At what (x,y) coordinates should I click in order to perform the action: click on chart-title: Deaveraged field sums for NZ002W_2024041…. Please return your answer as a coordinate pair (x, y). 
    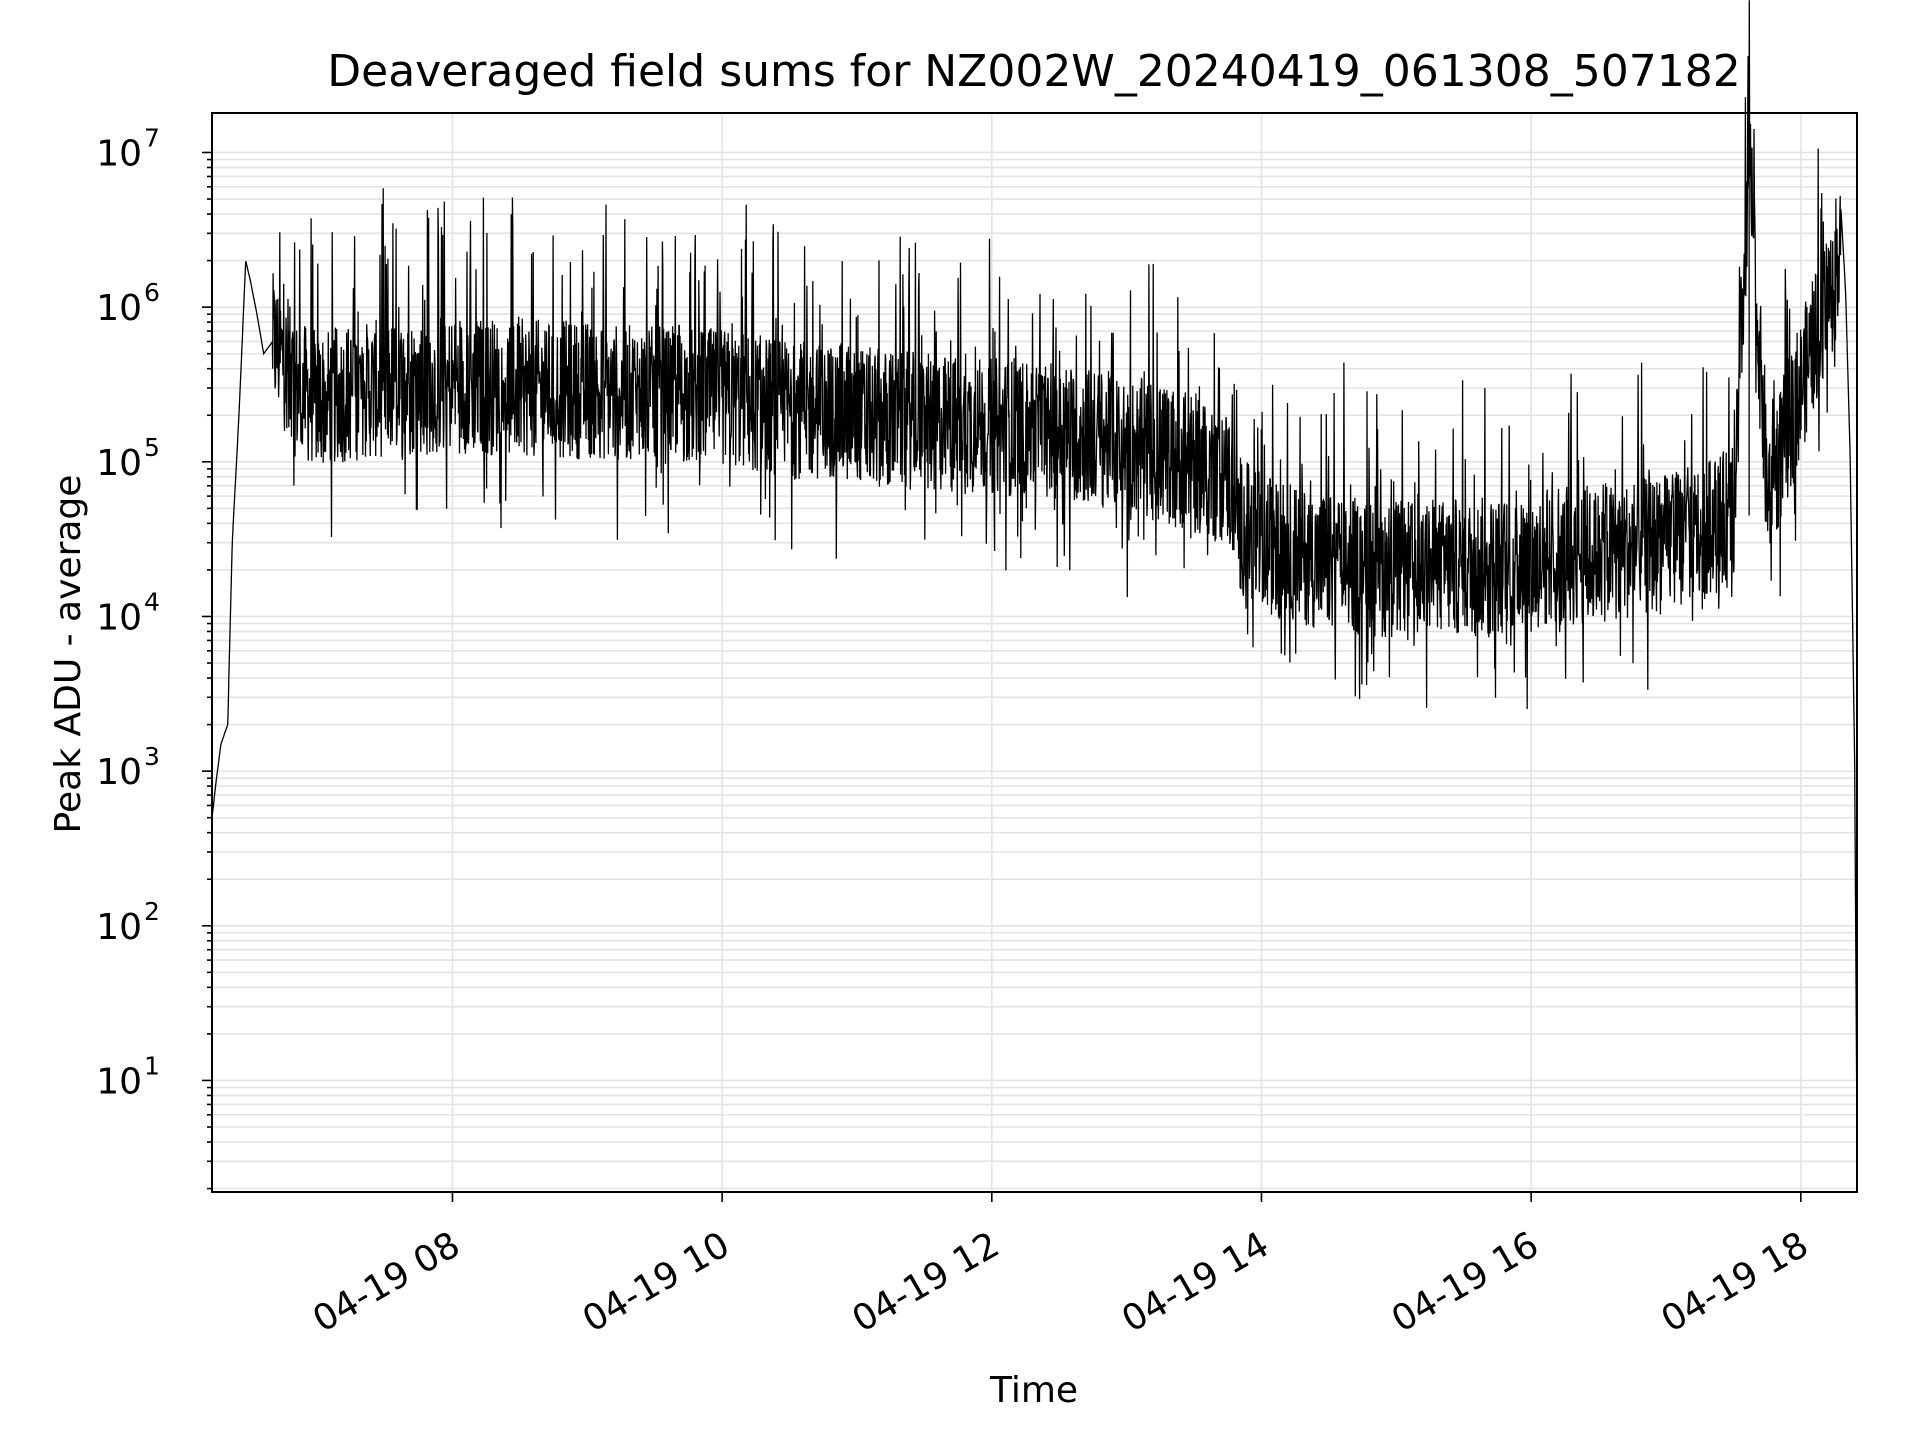
    Looking at the image, I should click on (1033, 71).